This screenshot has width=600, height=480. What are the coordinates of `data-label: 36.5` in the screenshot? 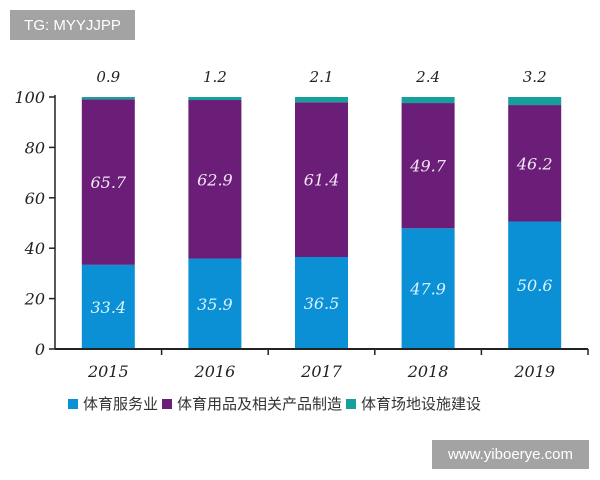 It's located at (322, 303).